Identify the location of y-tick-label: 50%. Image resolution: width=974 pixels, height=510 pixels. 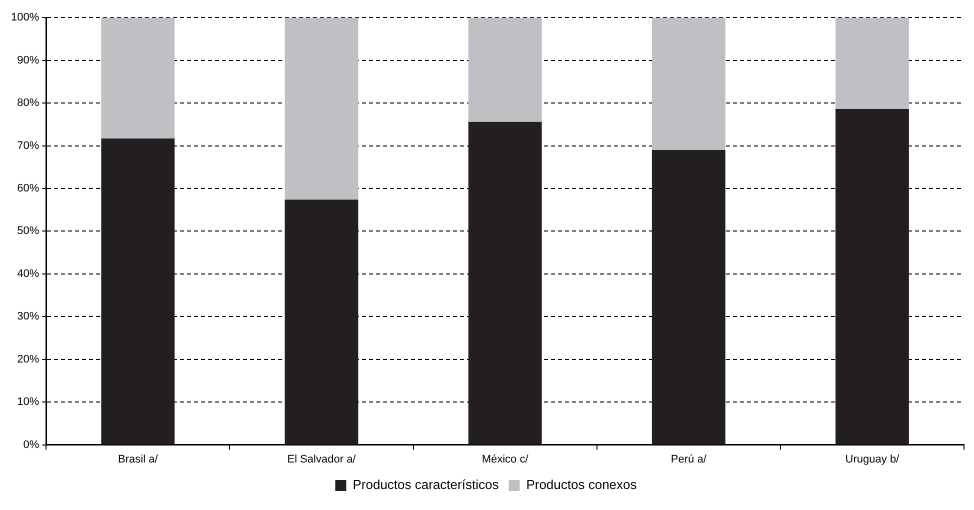
(28, 231).